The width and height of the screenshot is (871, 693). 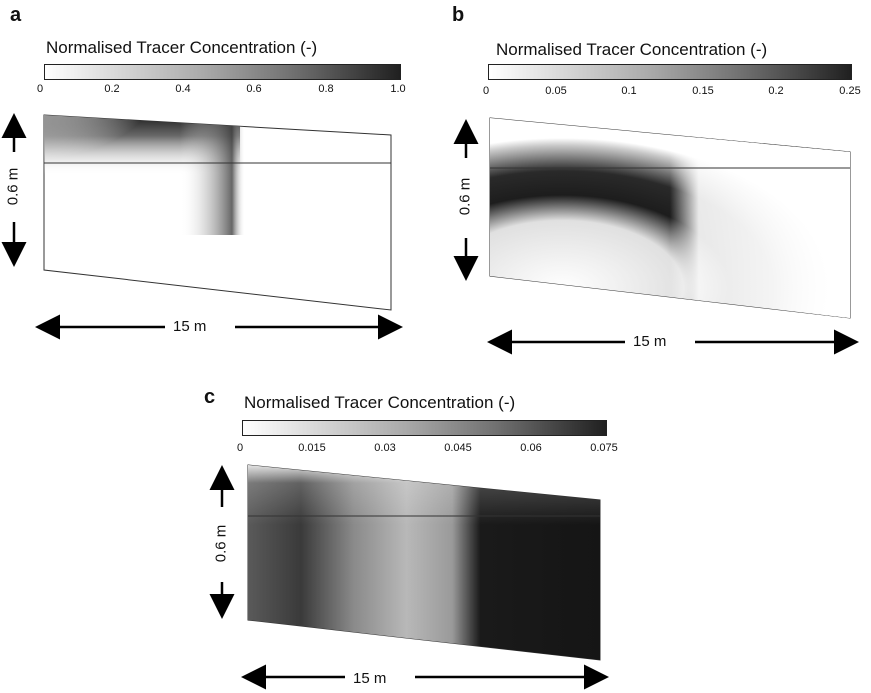 What do you see at coordinates (182, 47) in the screenshot?
I see `panel-a-colorbar-title: Normalised Tracer Concentration (-)` at bounding box center [182, 47].